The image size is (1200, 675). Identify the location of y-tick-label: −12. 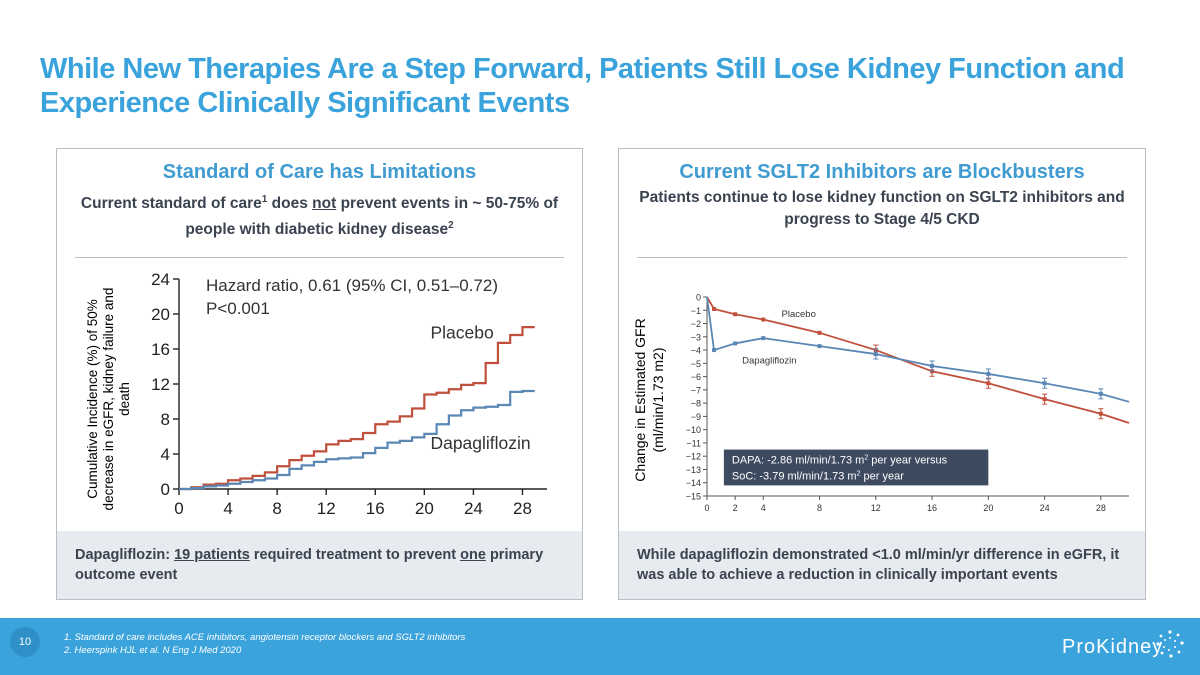
(693, 457).